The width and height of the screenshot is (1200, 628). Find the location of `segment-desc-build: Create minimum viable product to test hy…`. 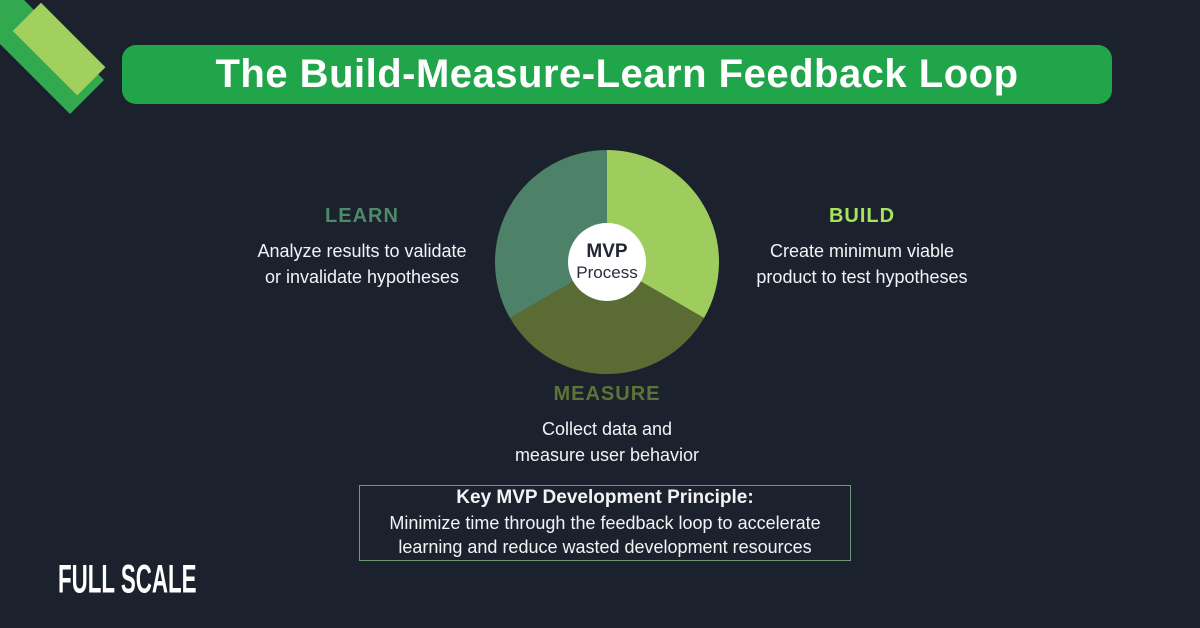

segment-desc-build: Create minimum viable product to test hy… is located at coordinates (862, 264).